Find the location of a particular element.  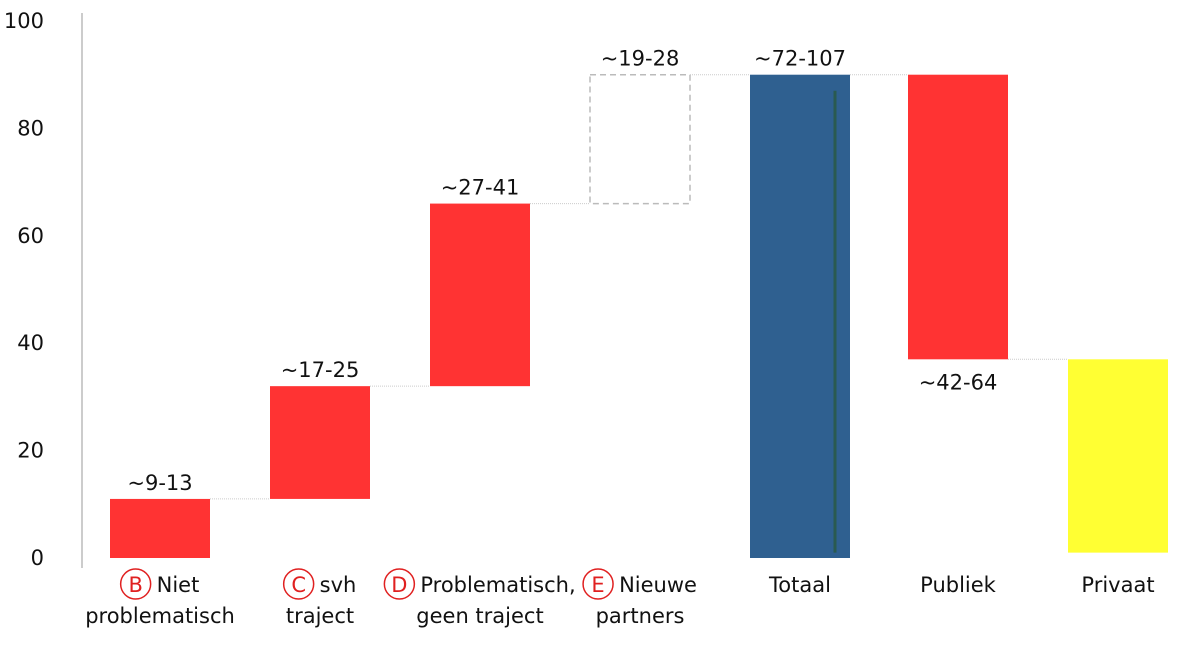

y-axis: 0 20 40 60 80 100 is located at coordinates (43, 289).